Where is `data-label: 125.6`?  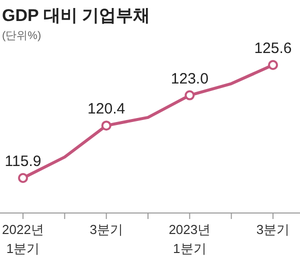
data-label: 125.6 is located at coordinates (273, 48).